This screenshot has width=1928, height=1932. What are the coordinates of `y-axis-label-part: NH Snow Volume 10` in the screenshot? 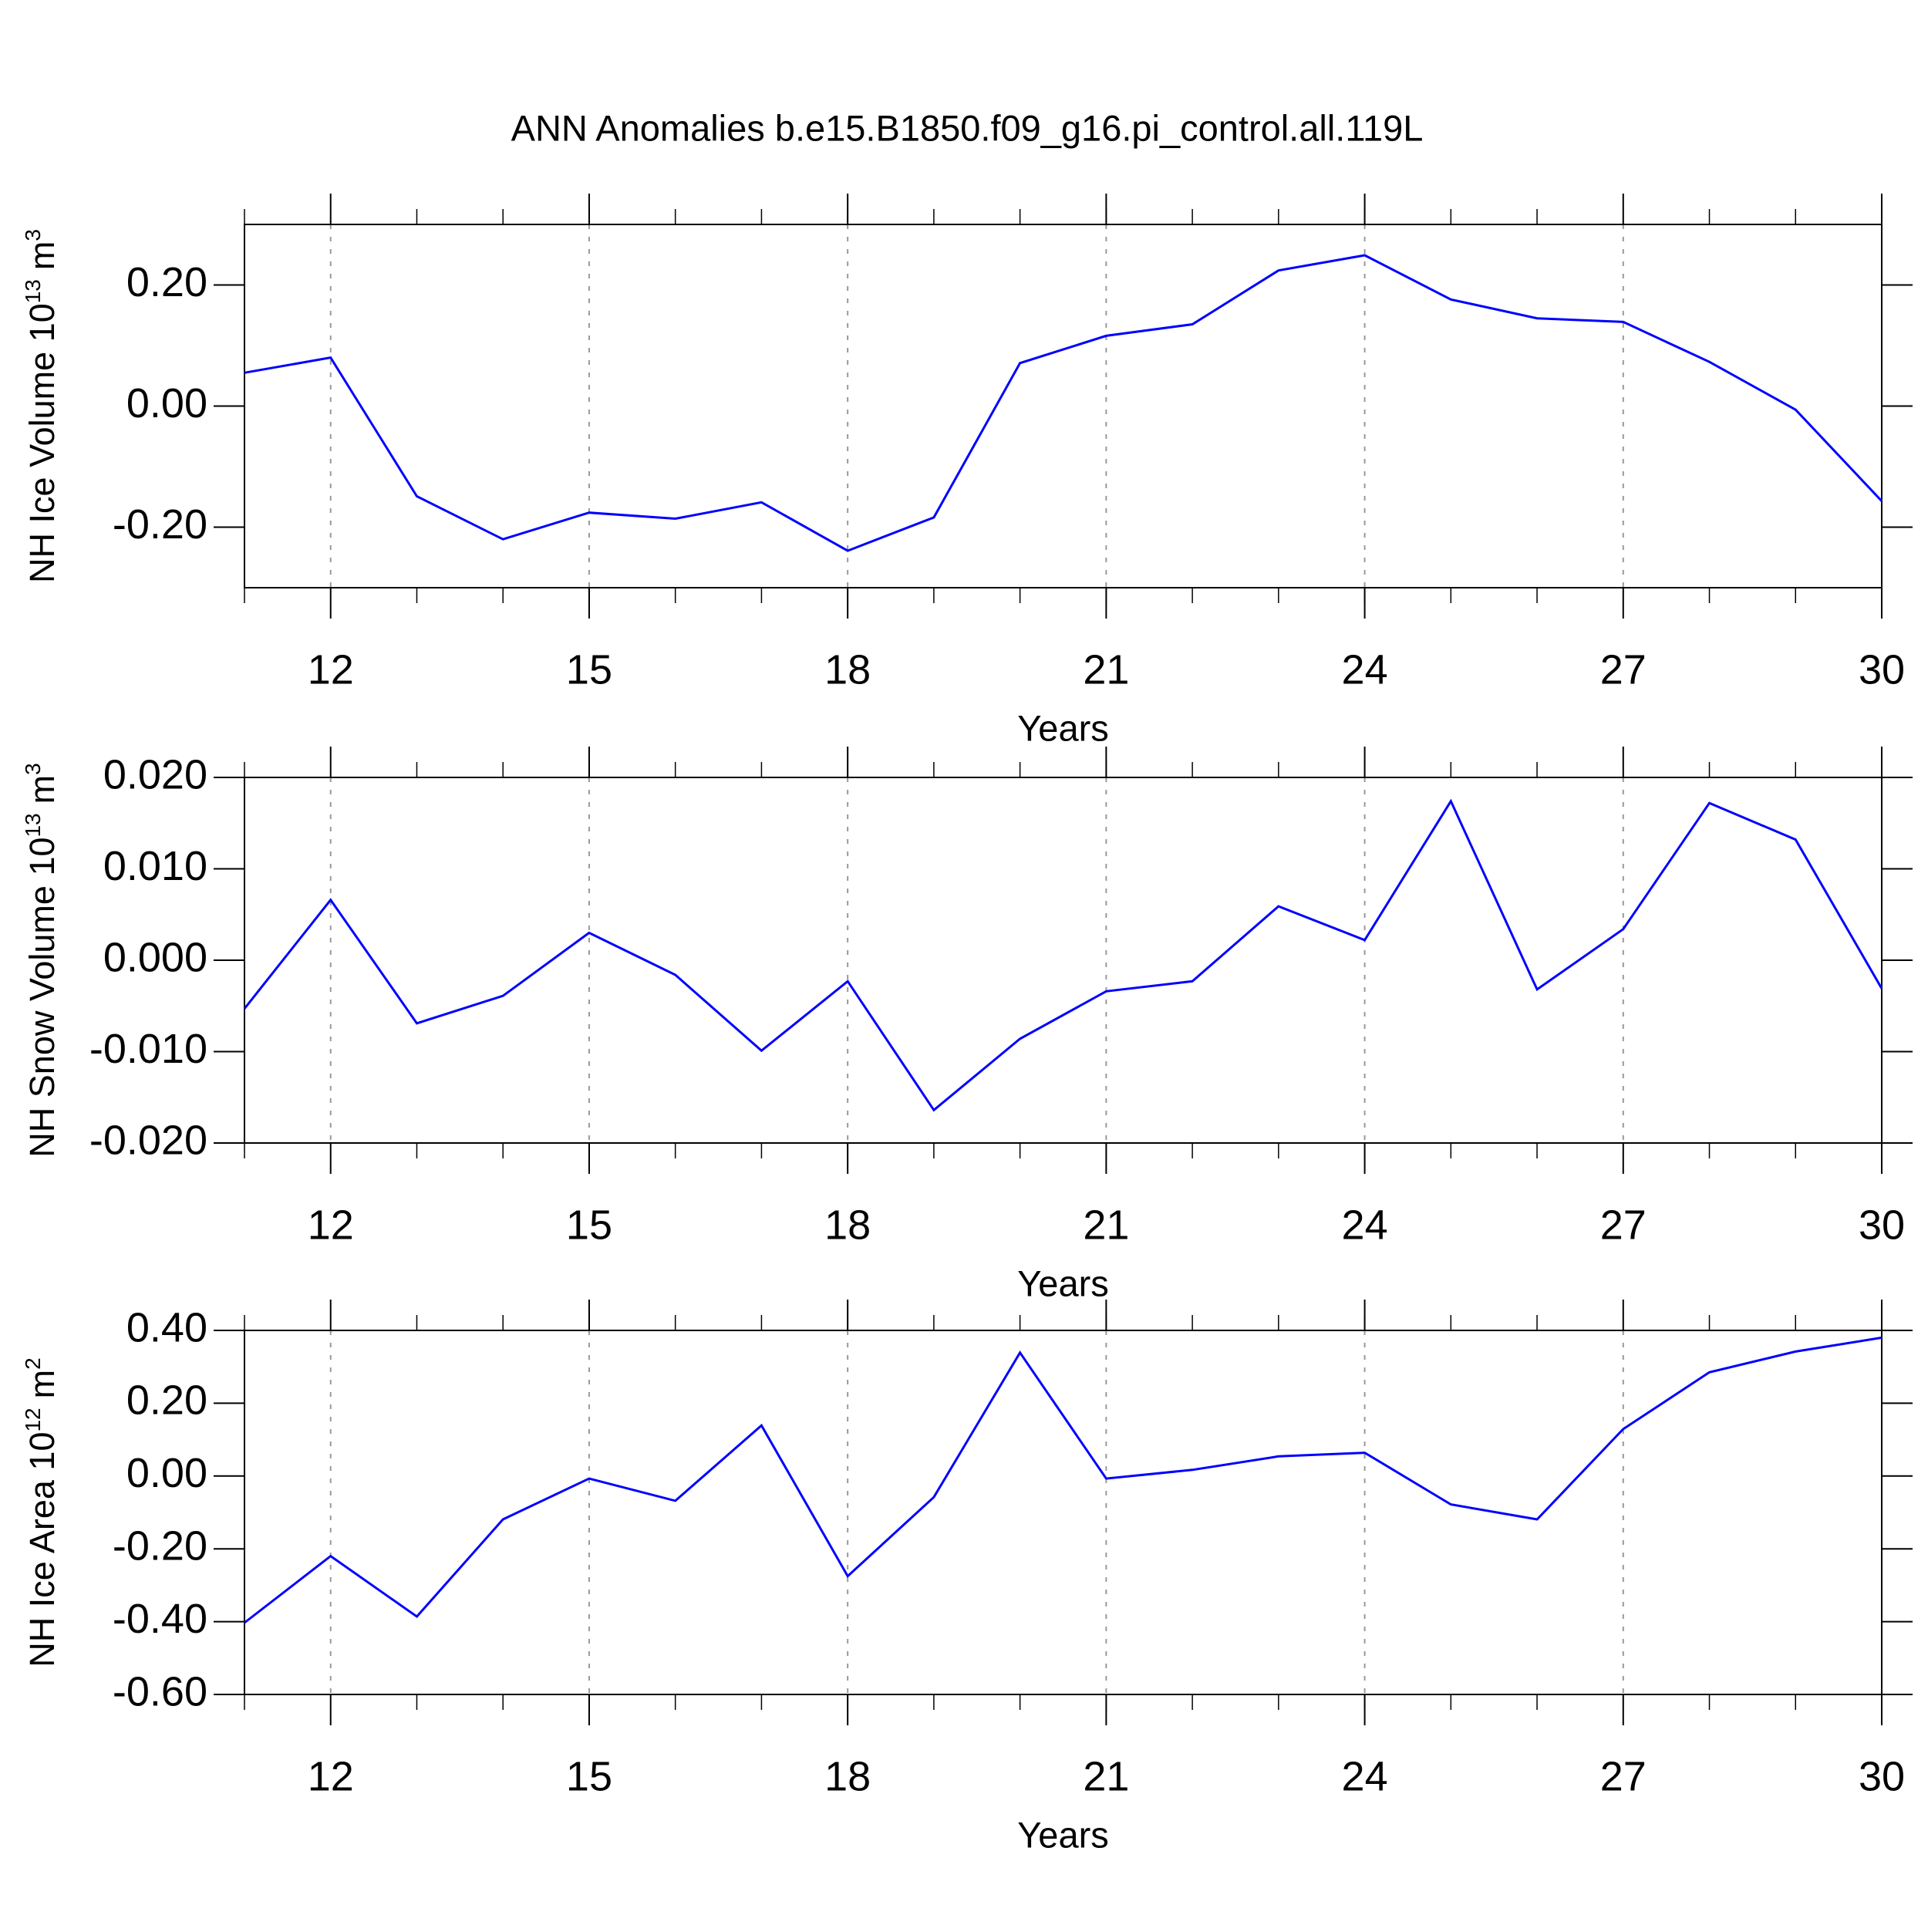 It's located at (42, 998).